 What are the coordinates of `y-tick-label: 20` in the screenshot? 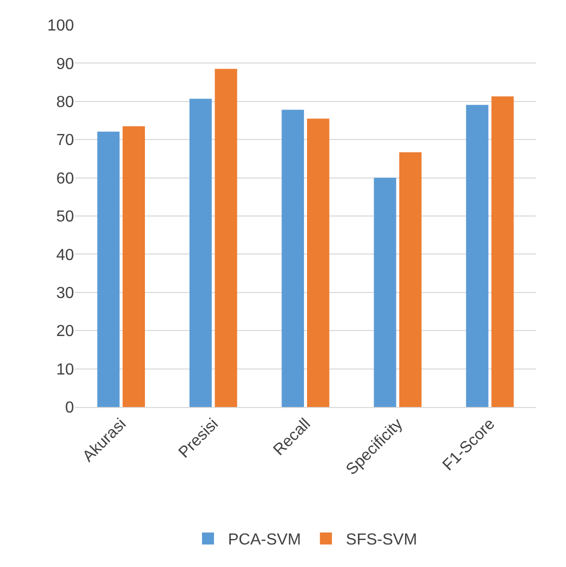 It's located at (65, 331).